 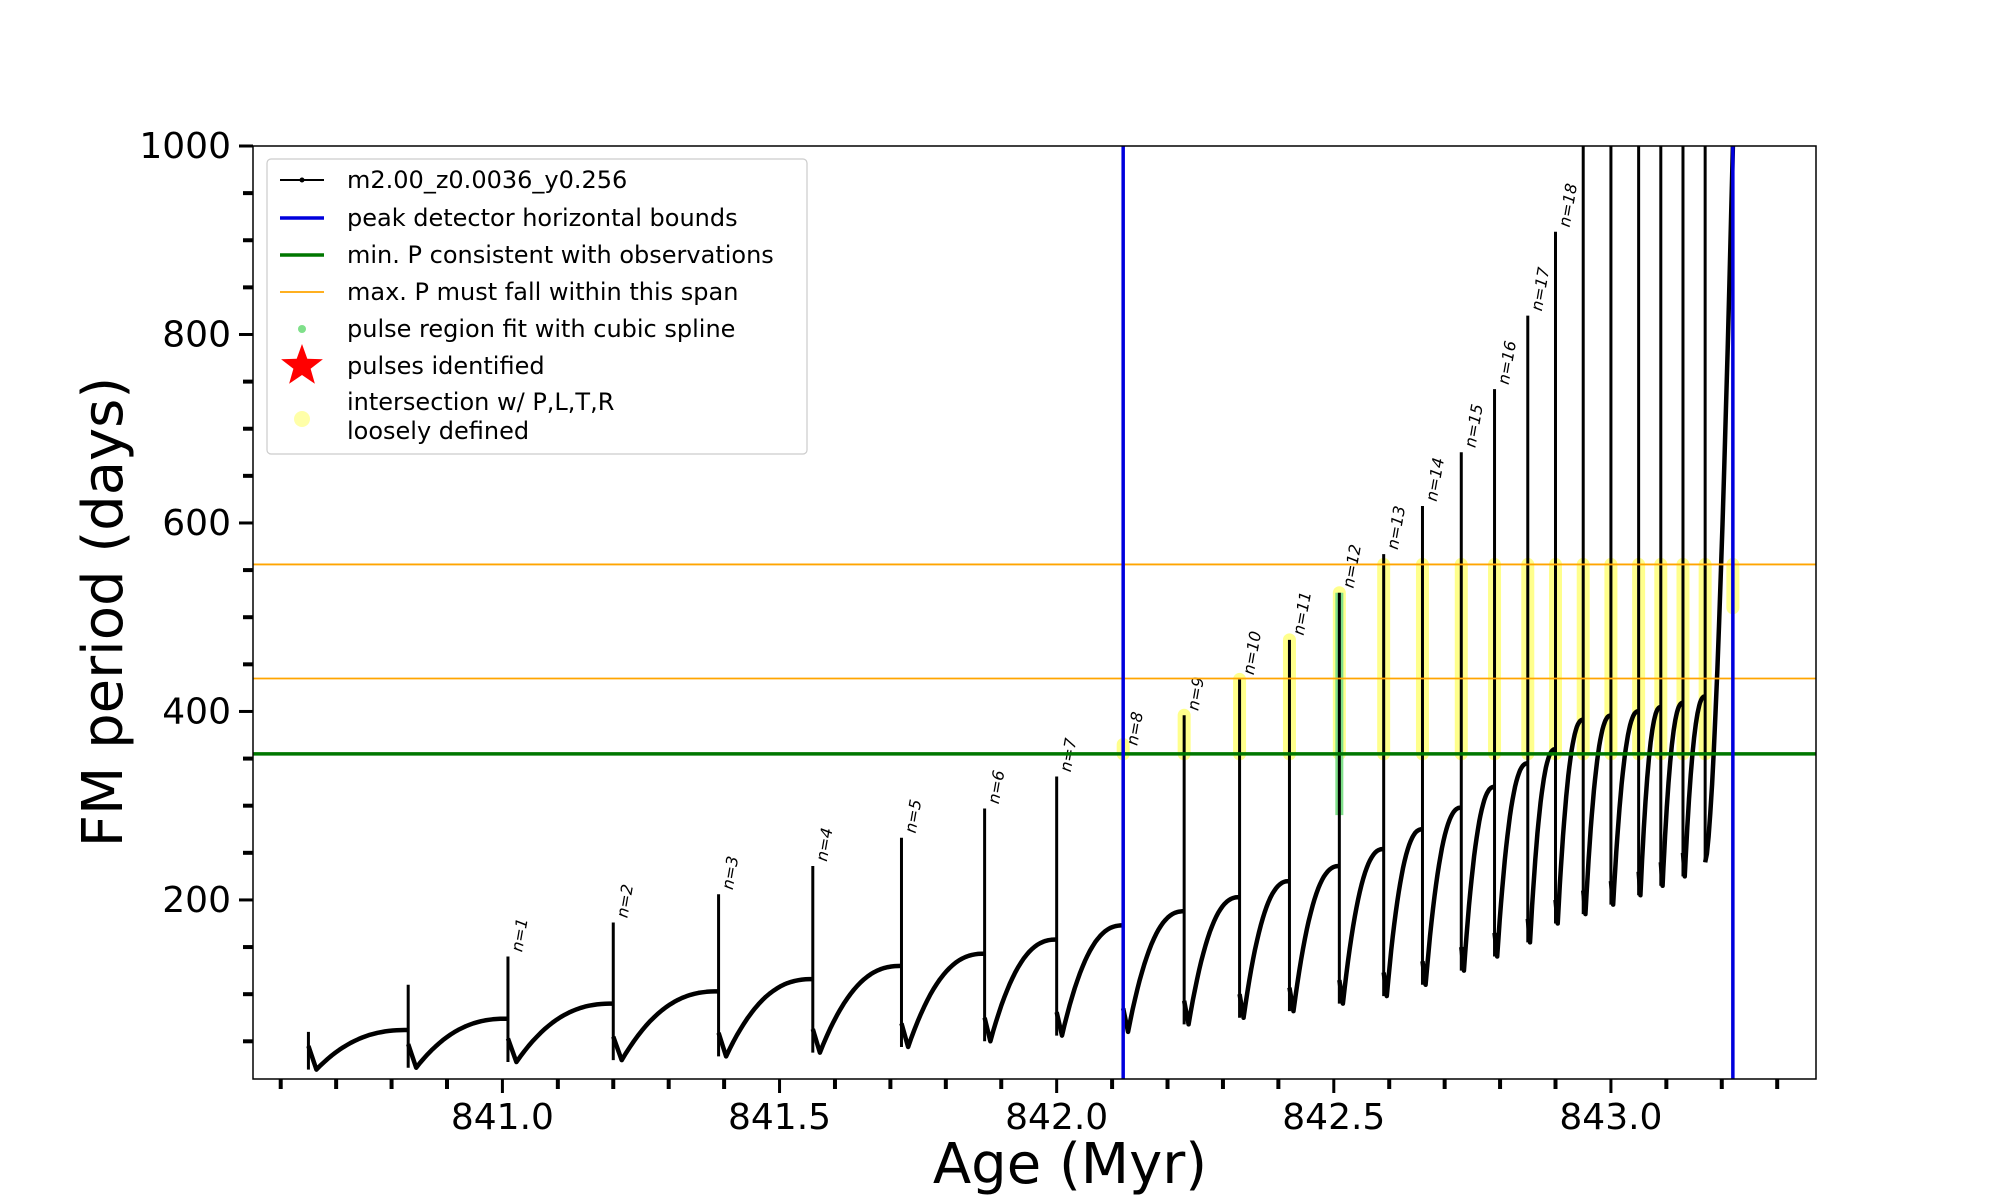 What do you see at coordinates (519, 935) in the screenshot?
I see `pulse-label-1: n=1` at bounding box center [519, 935].